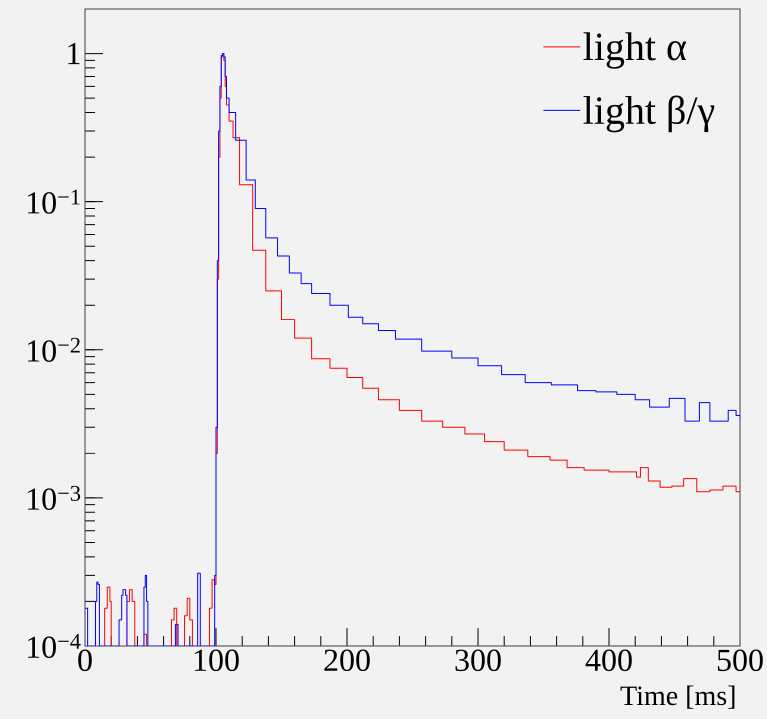 The image size is (767, 719). Describe the element at coordinates (648, 114) in the screenshot. I see `legend-label: light β/γ` at that location.